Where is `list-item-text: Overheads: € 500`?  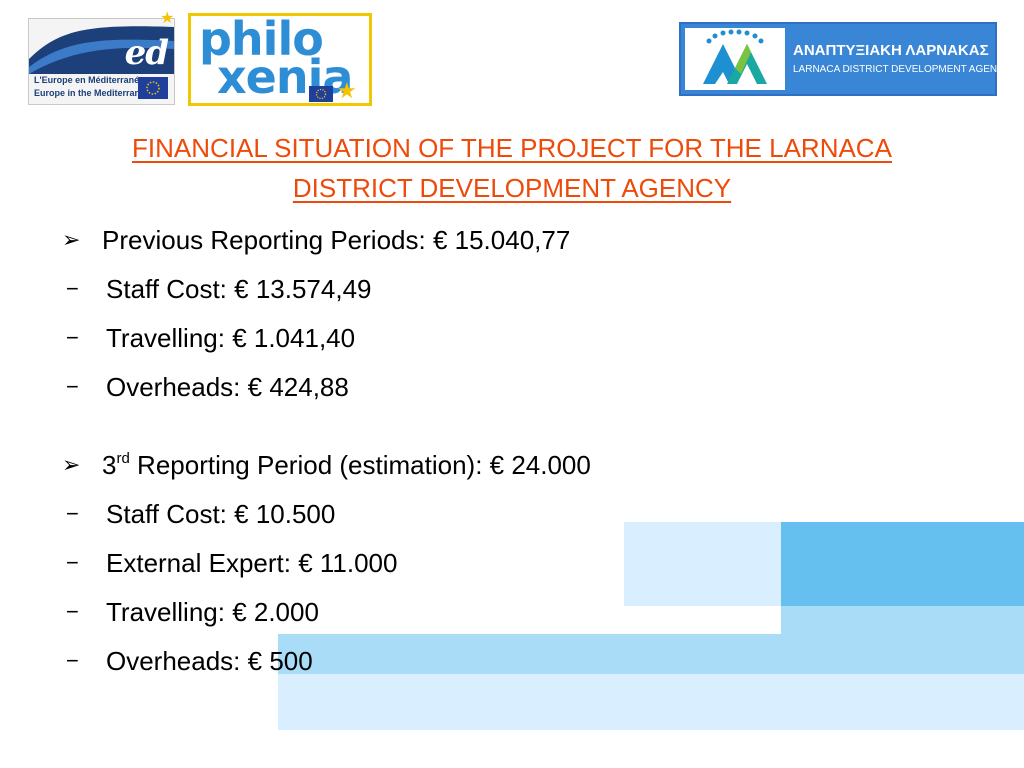 list-item-text: Overheads: € 500 is located at coordinates (209, 660).